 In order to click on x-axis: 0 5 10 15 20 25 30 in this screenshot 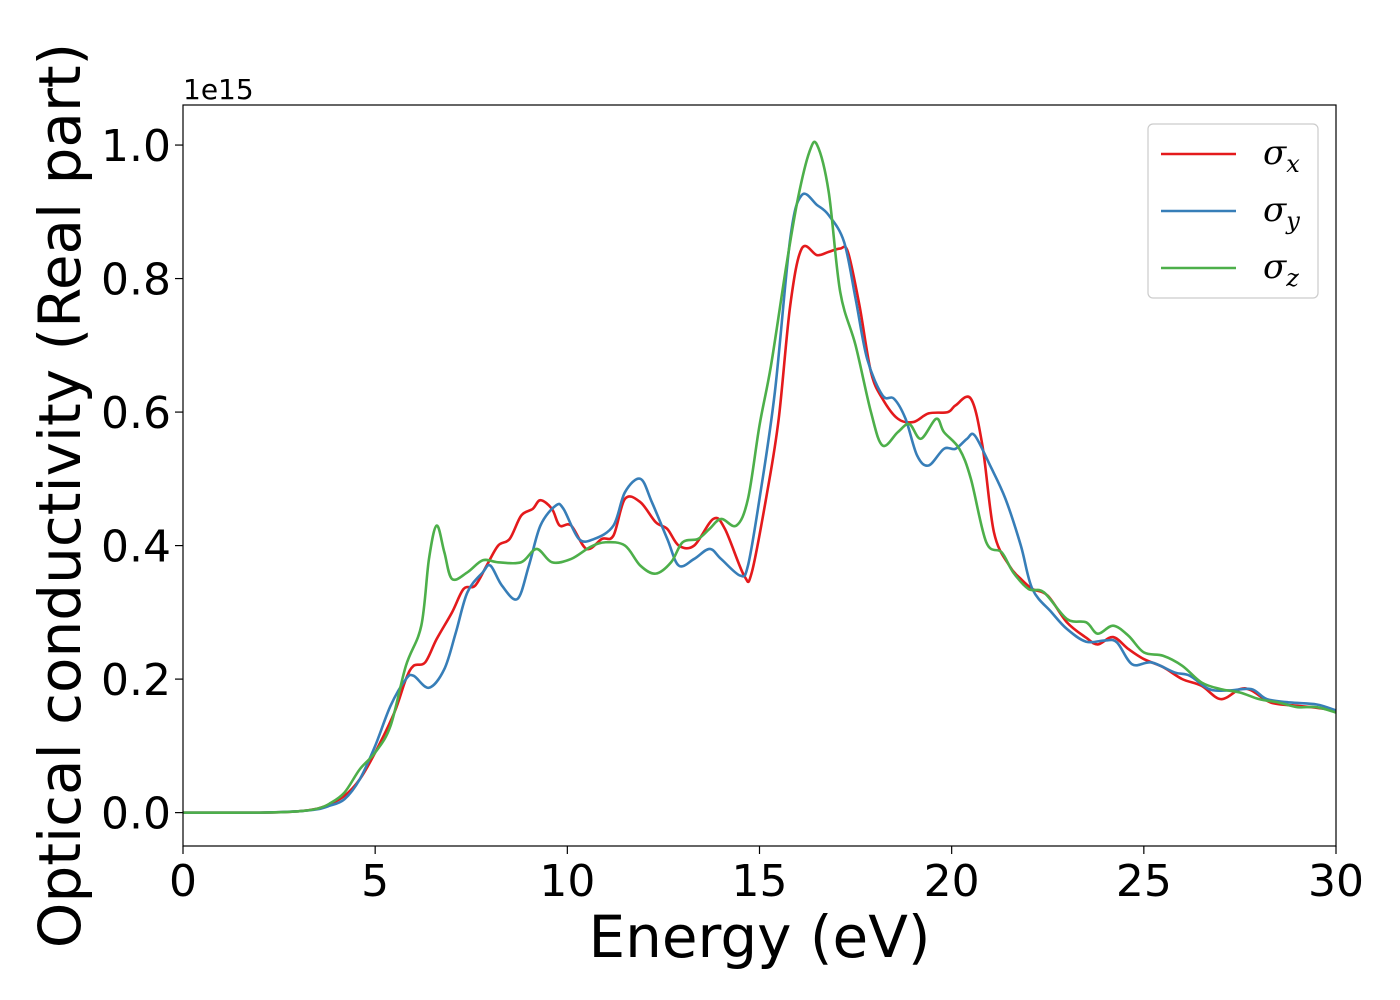, I will do `click(766, 876)`.